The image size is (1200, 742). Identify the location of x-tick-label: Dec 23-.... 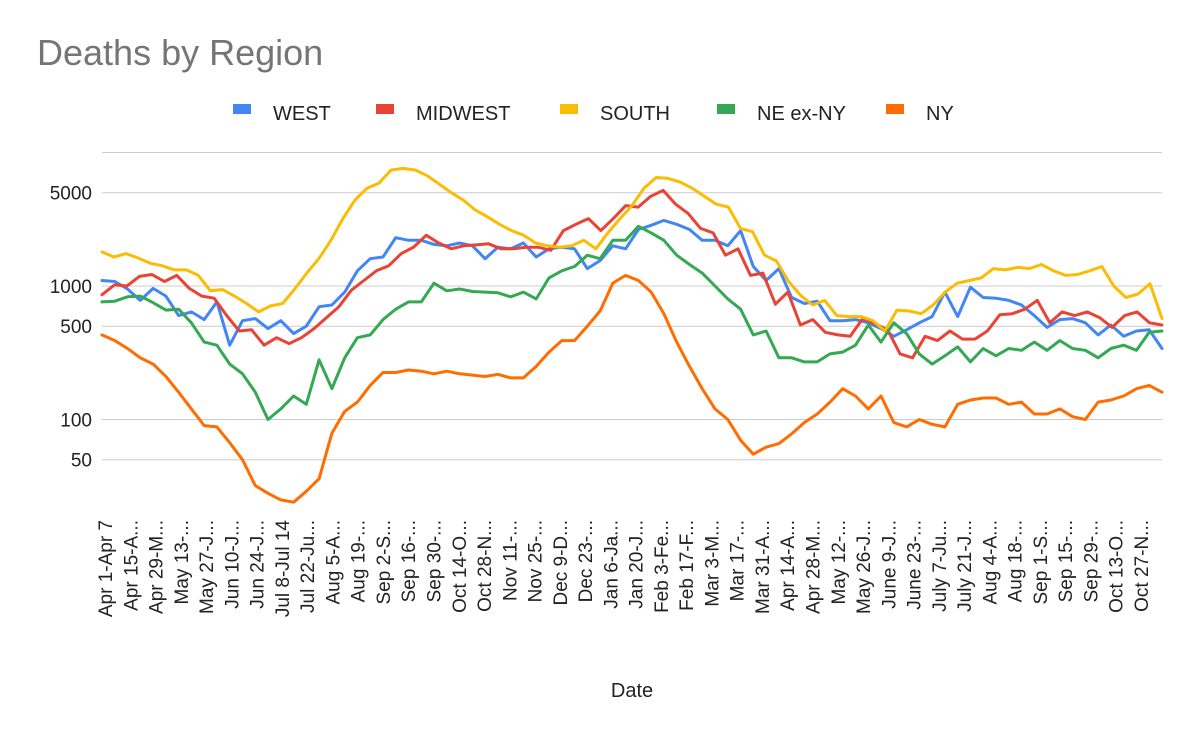
(586, 561).